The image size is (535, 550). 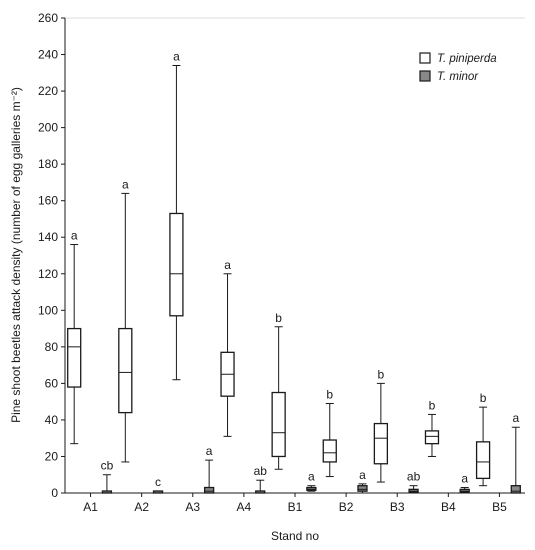 I want to click on legend-label-series-2: T. minor, so click(x=458, y=77).